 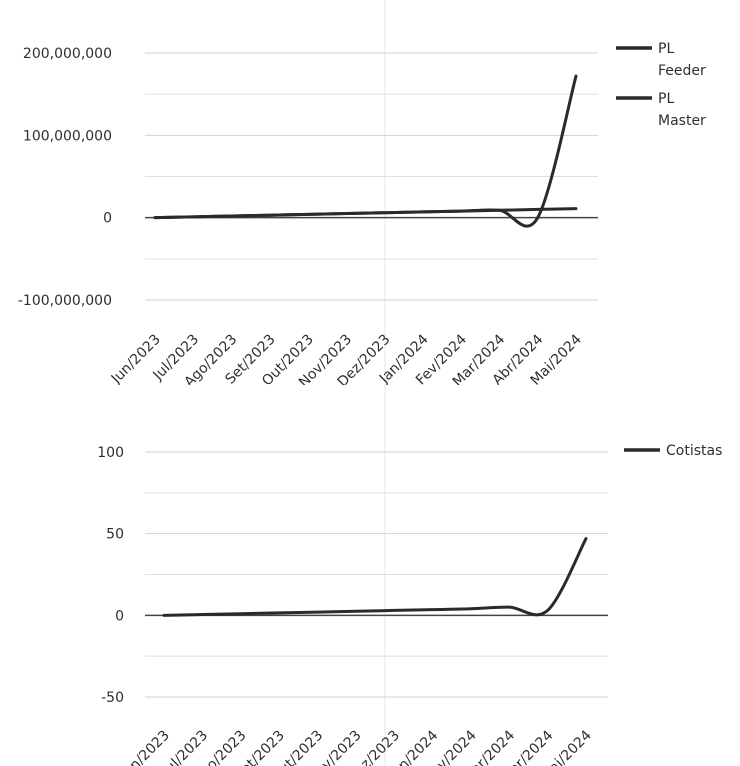 What do you see at coordinates (661, 110) in the screenshot?
I see `legend-item-pl-master: PL Master` at bounding box center [661, 110].